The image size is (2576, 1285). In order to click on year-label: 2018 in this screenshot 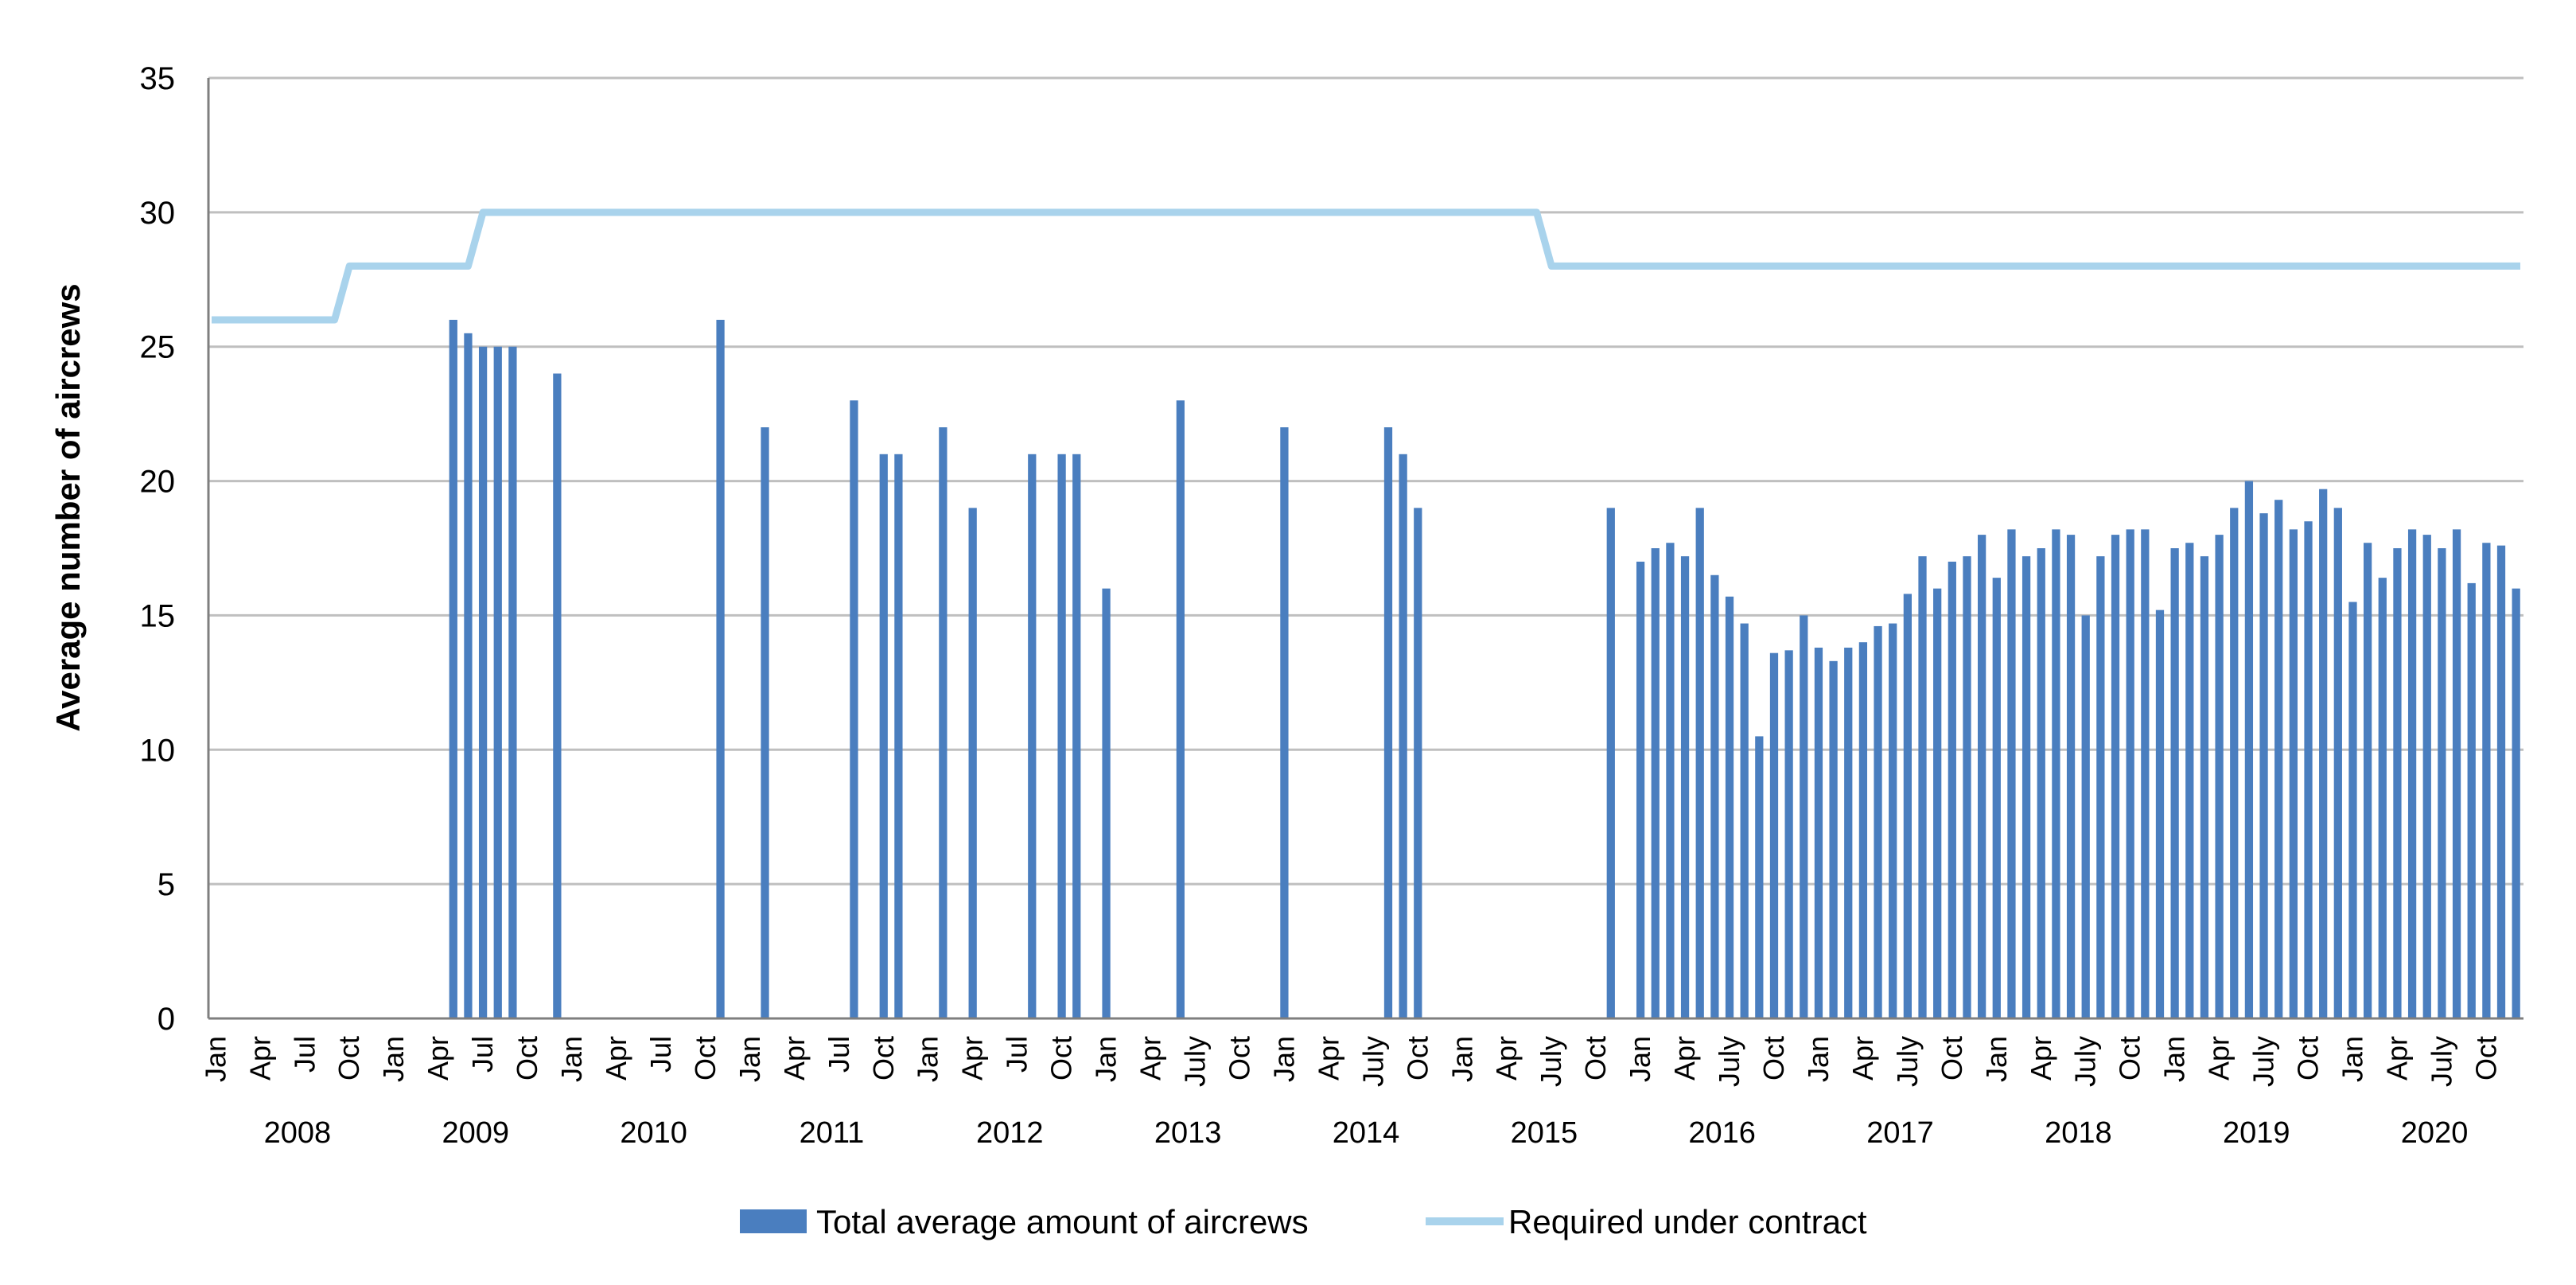, I will do `click(2079, 1133)`.